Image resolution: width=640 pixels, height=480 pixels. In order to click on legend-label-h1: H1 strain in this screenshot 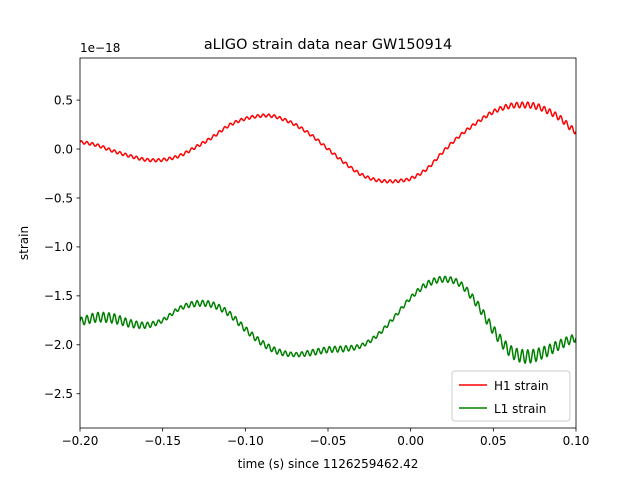, I will do `click(521, 386)`.